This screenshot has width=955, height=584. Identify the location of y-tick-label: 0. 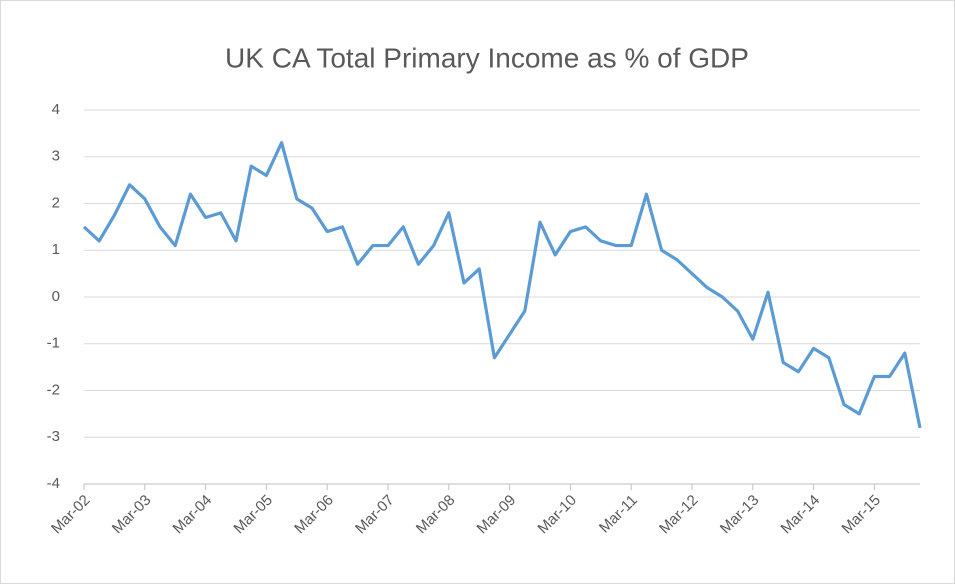
(56, 296).